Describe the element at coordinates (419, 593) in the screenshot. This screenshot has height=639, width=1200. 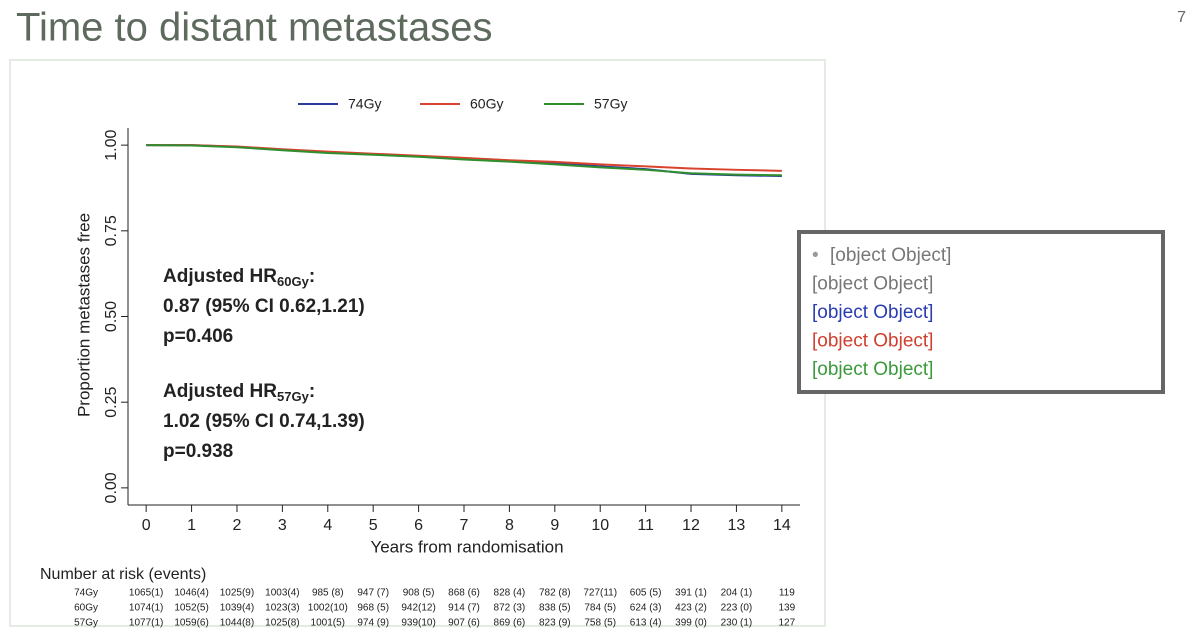
I see `risk-cell: 908 (5)` at that location.